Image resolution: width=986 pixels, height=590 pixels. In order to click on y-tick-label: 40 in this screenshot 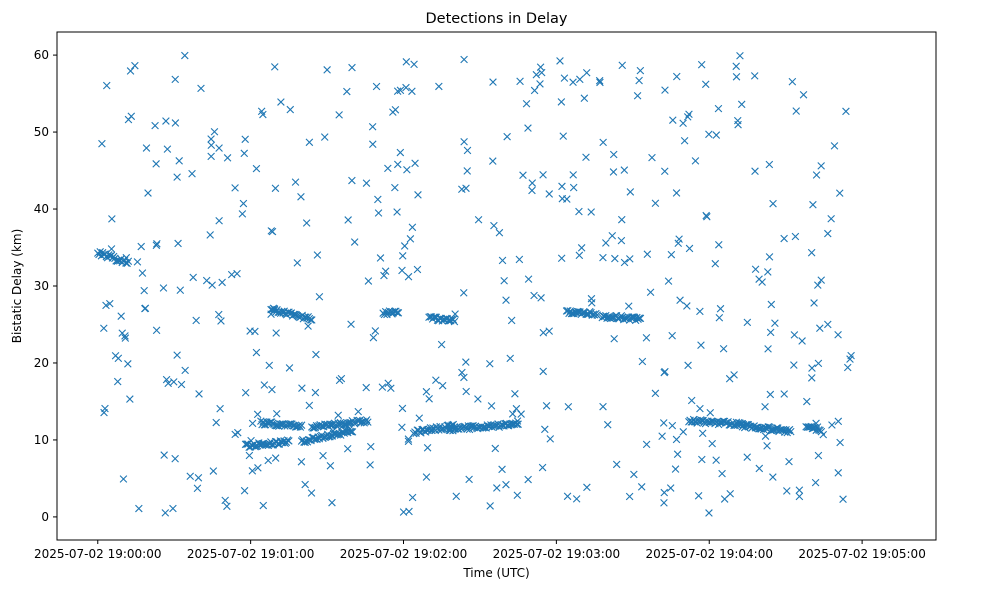, I will do `click(41, 209)`.